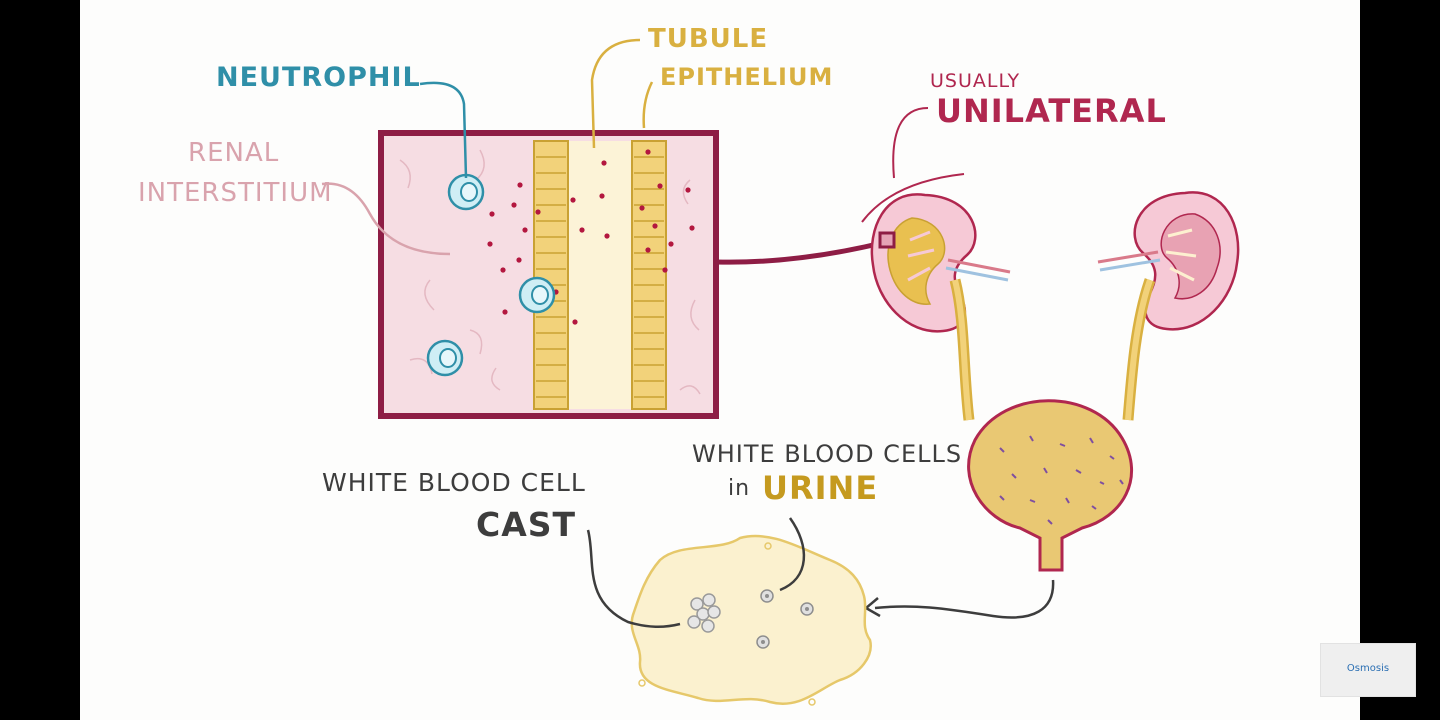  What do you see at coordinates (649, 275) in the screenshot?
I see `tubule-epithelium-right` at bounding box center [649, 275].